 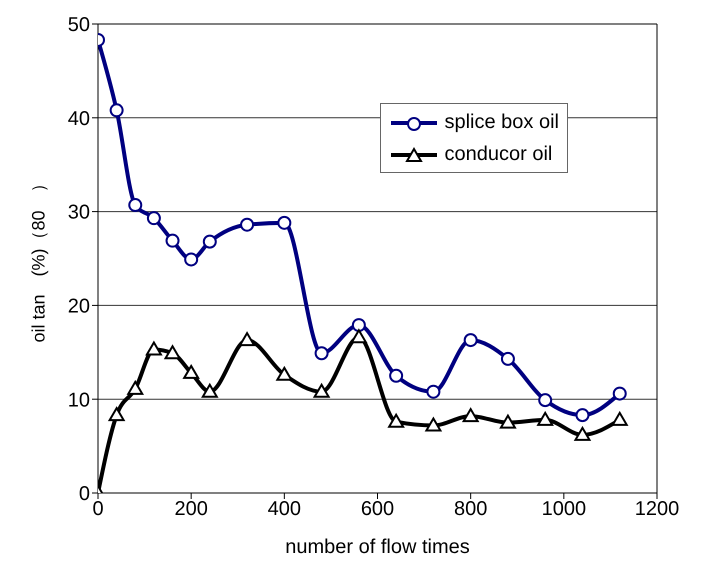 What do you see at coordinates (84, 494) in the screenshot?
I see `y-tick-label: 0` at bounding box center [84, 494].